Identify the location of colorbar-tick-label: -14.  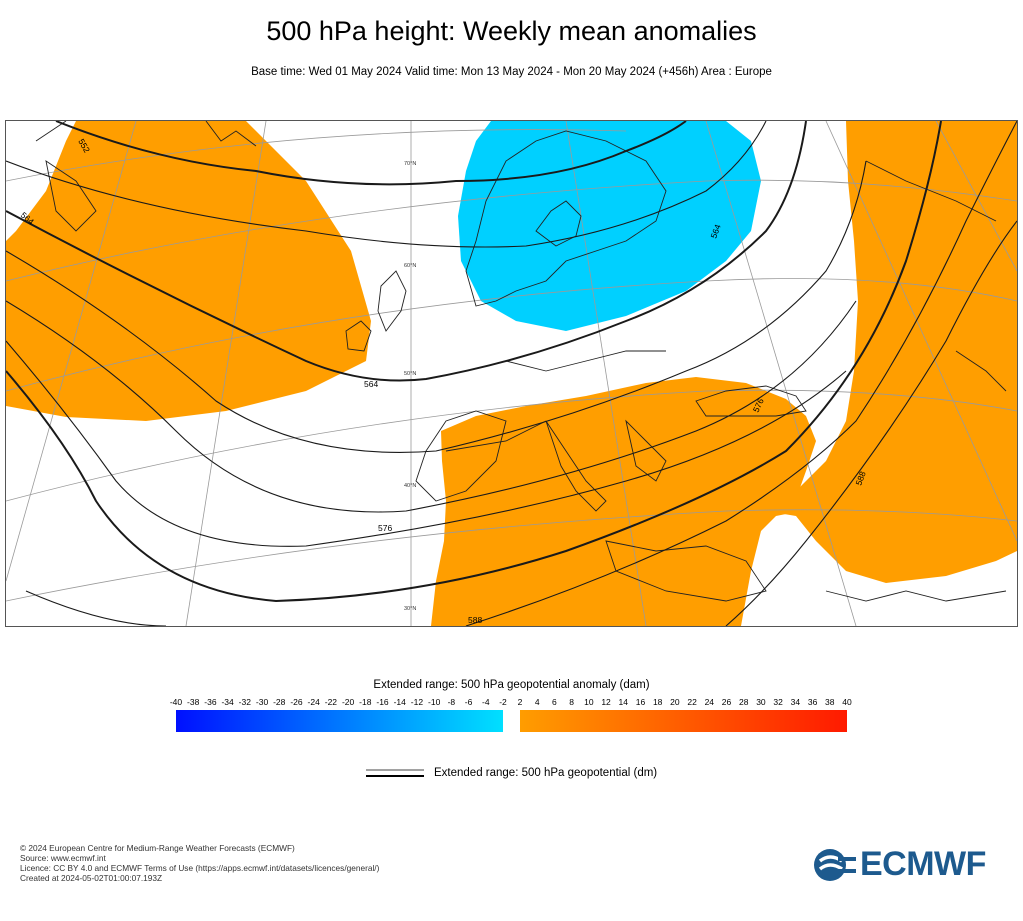
(399, 702).